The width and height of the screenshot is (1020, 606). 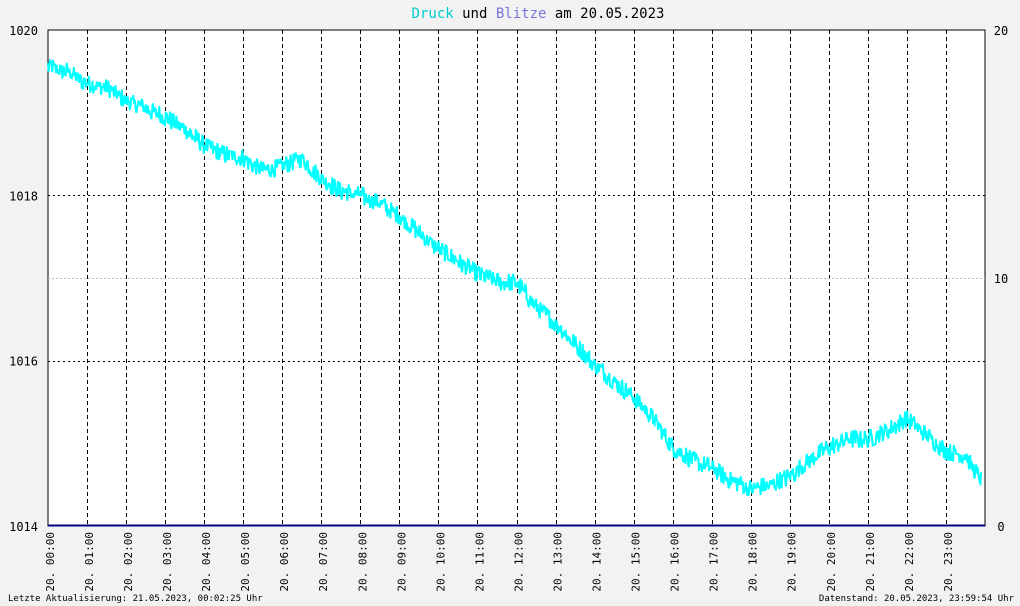 I want to click on x-tick-label: 20. 00:00, so click(x=50, y=562).